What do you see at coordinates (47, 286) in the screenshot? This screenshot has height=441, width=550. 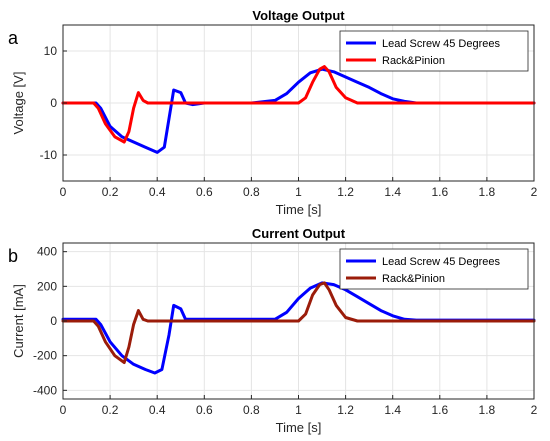 I see `y-tick-label: 200` at bounding box center [47, 286].